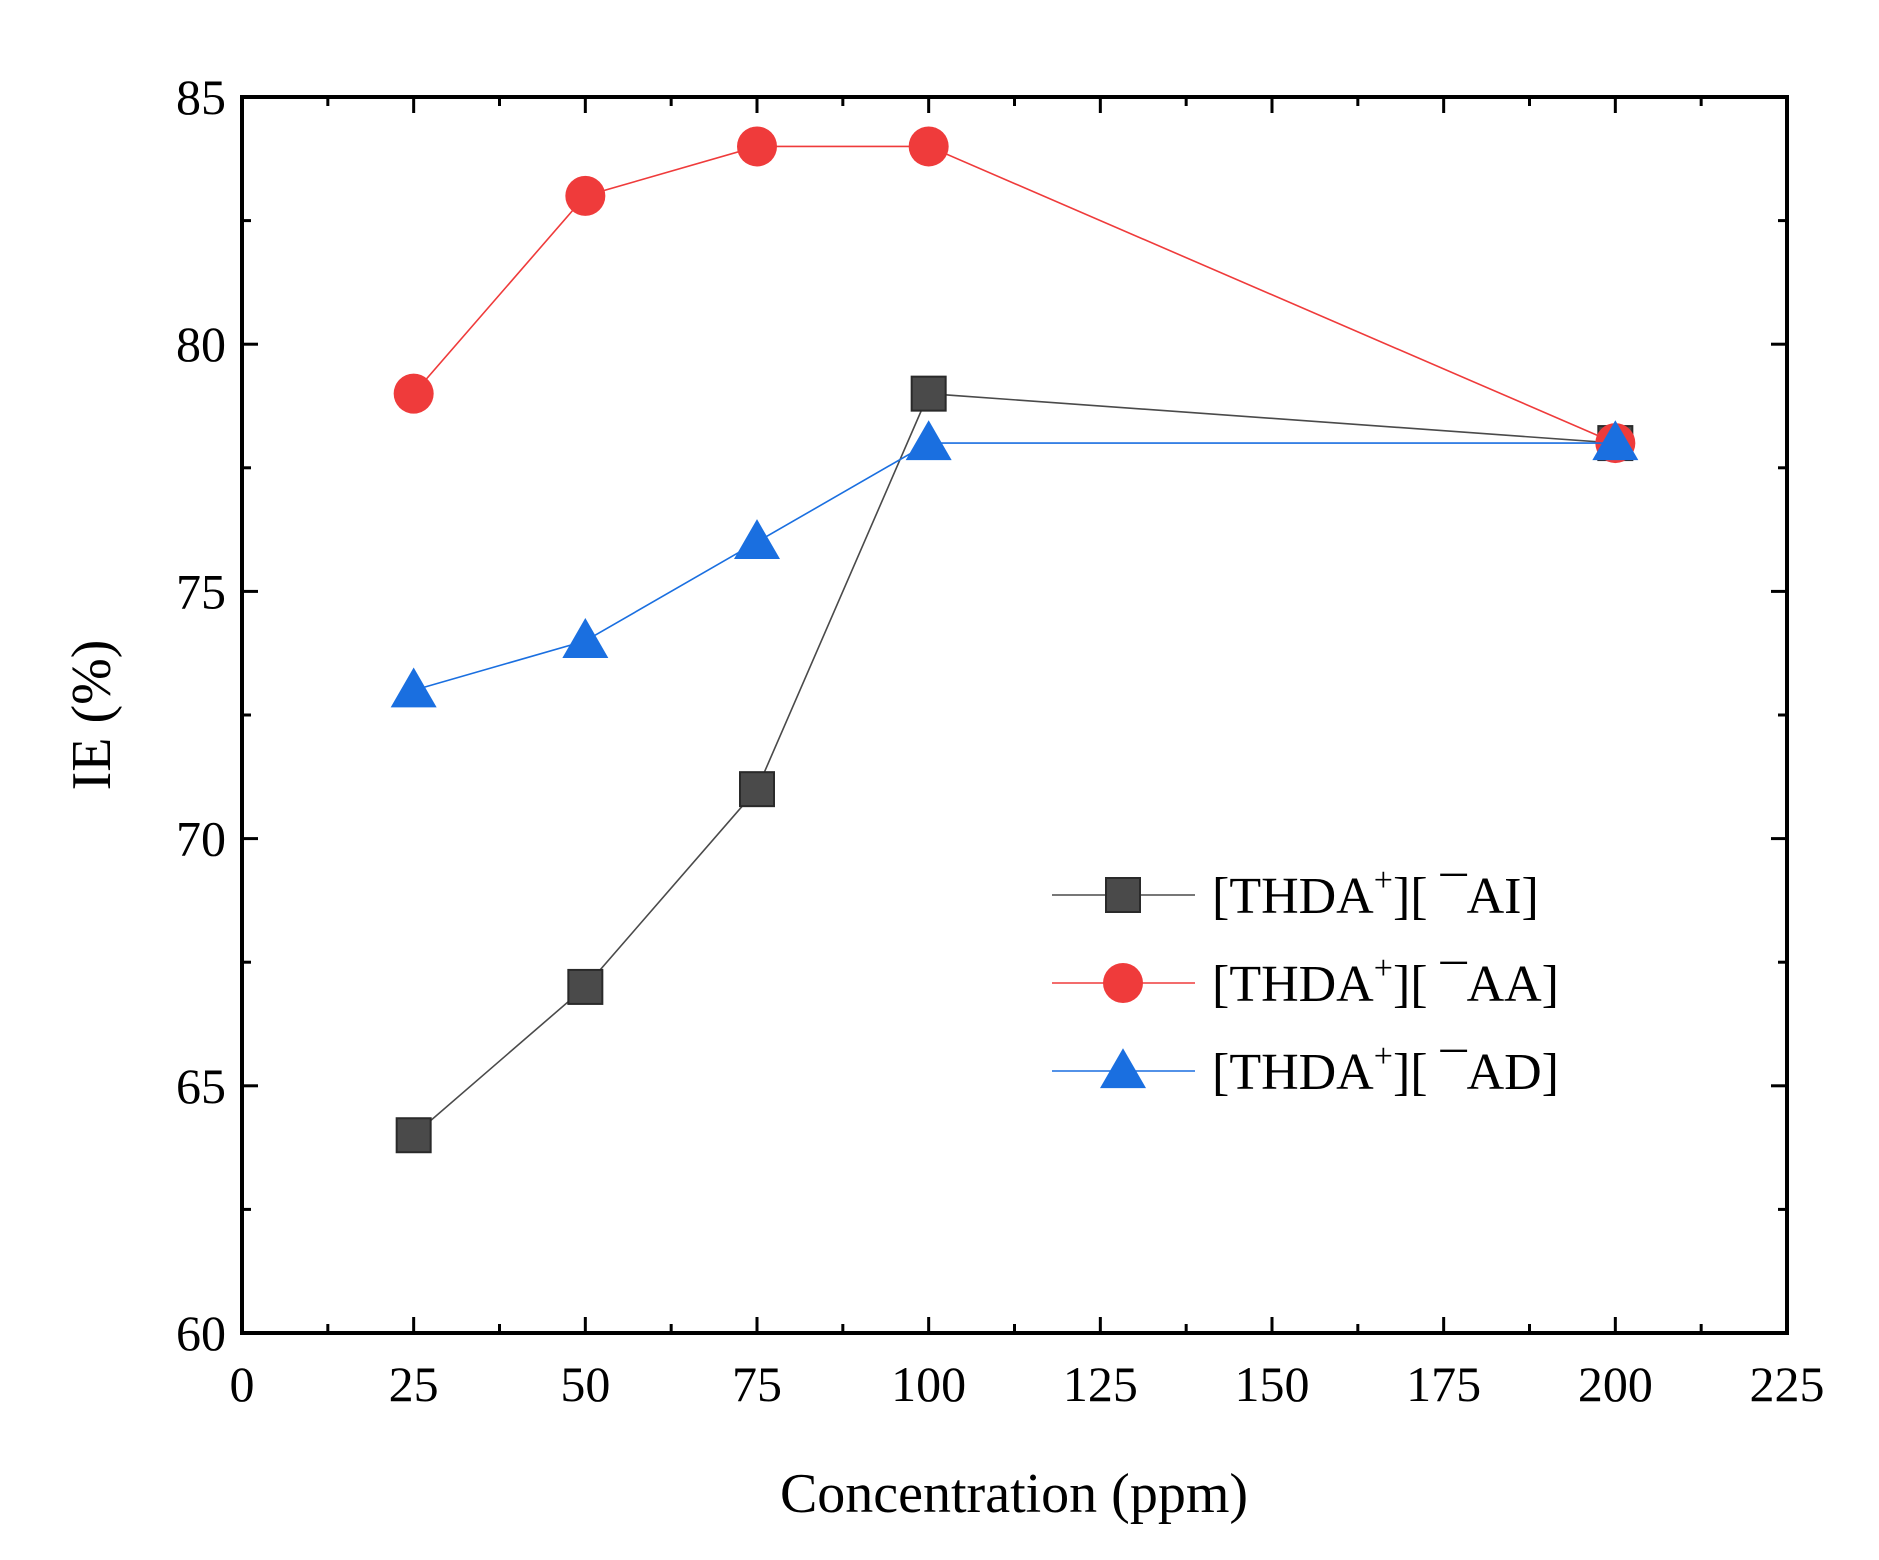 The image size is (1879, 1560). I want to click on y-tick-label: 75, so click(201, 591).